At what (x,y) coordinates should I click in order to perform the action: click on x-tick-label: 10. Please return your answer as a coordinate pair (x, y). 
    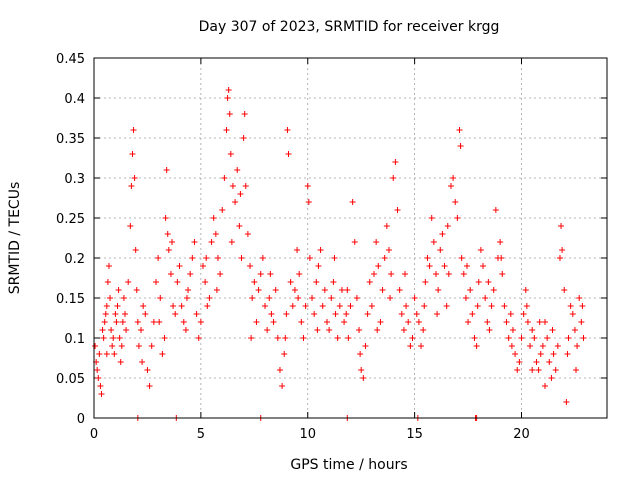
    Looking at the image, I should click on (307, 434).